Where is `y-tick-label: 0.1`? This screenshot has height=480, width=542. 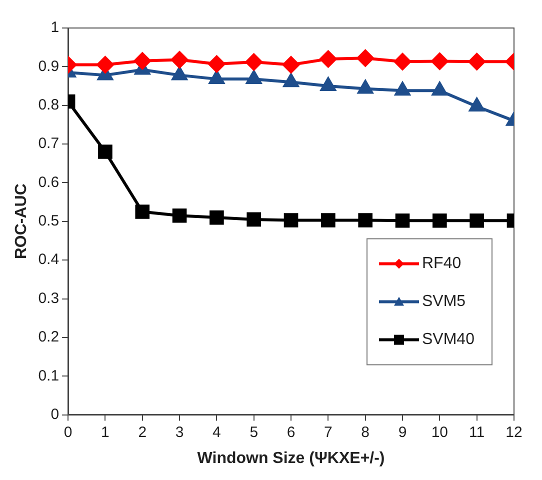 y-tick-label: 0.1 is located at coordinates (49, 375).